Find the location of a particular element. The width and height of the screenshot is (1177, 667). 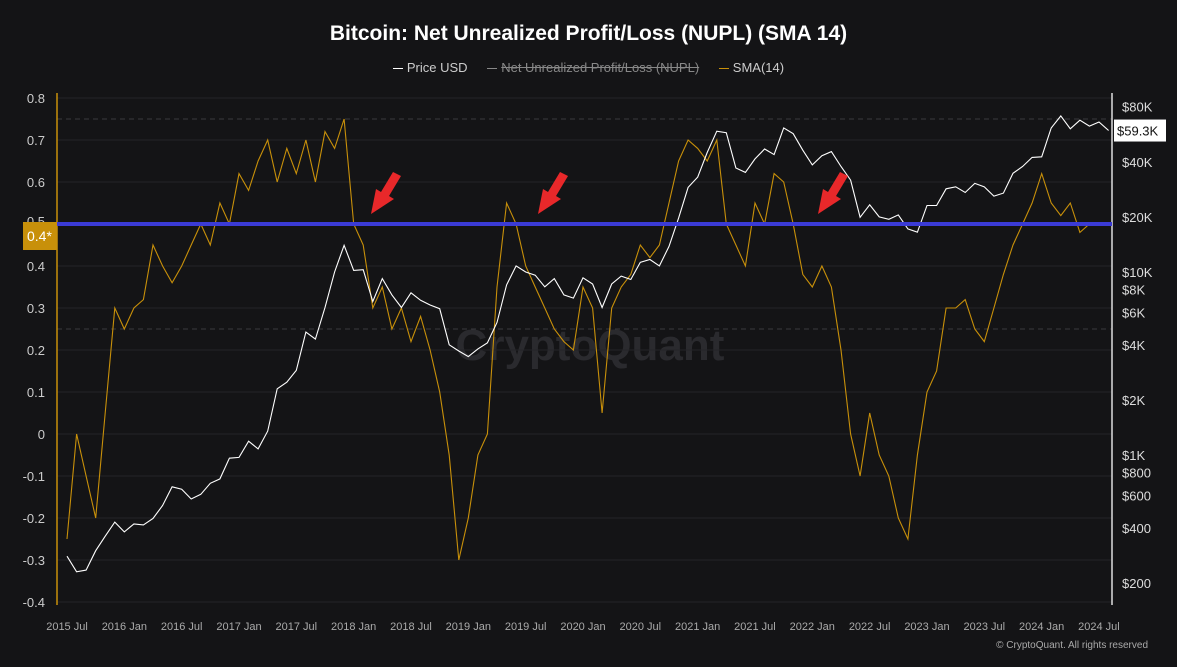

legend-price: Price USD is located at coordinates (430, 67).